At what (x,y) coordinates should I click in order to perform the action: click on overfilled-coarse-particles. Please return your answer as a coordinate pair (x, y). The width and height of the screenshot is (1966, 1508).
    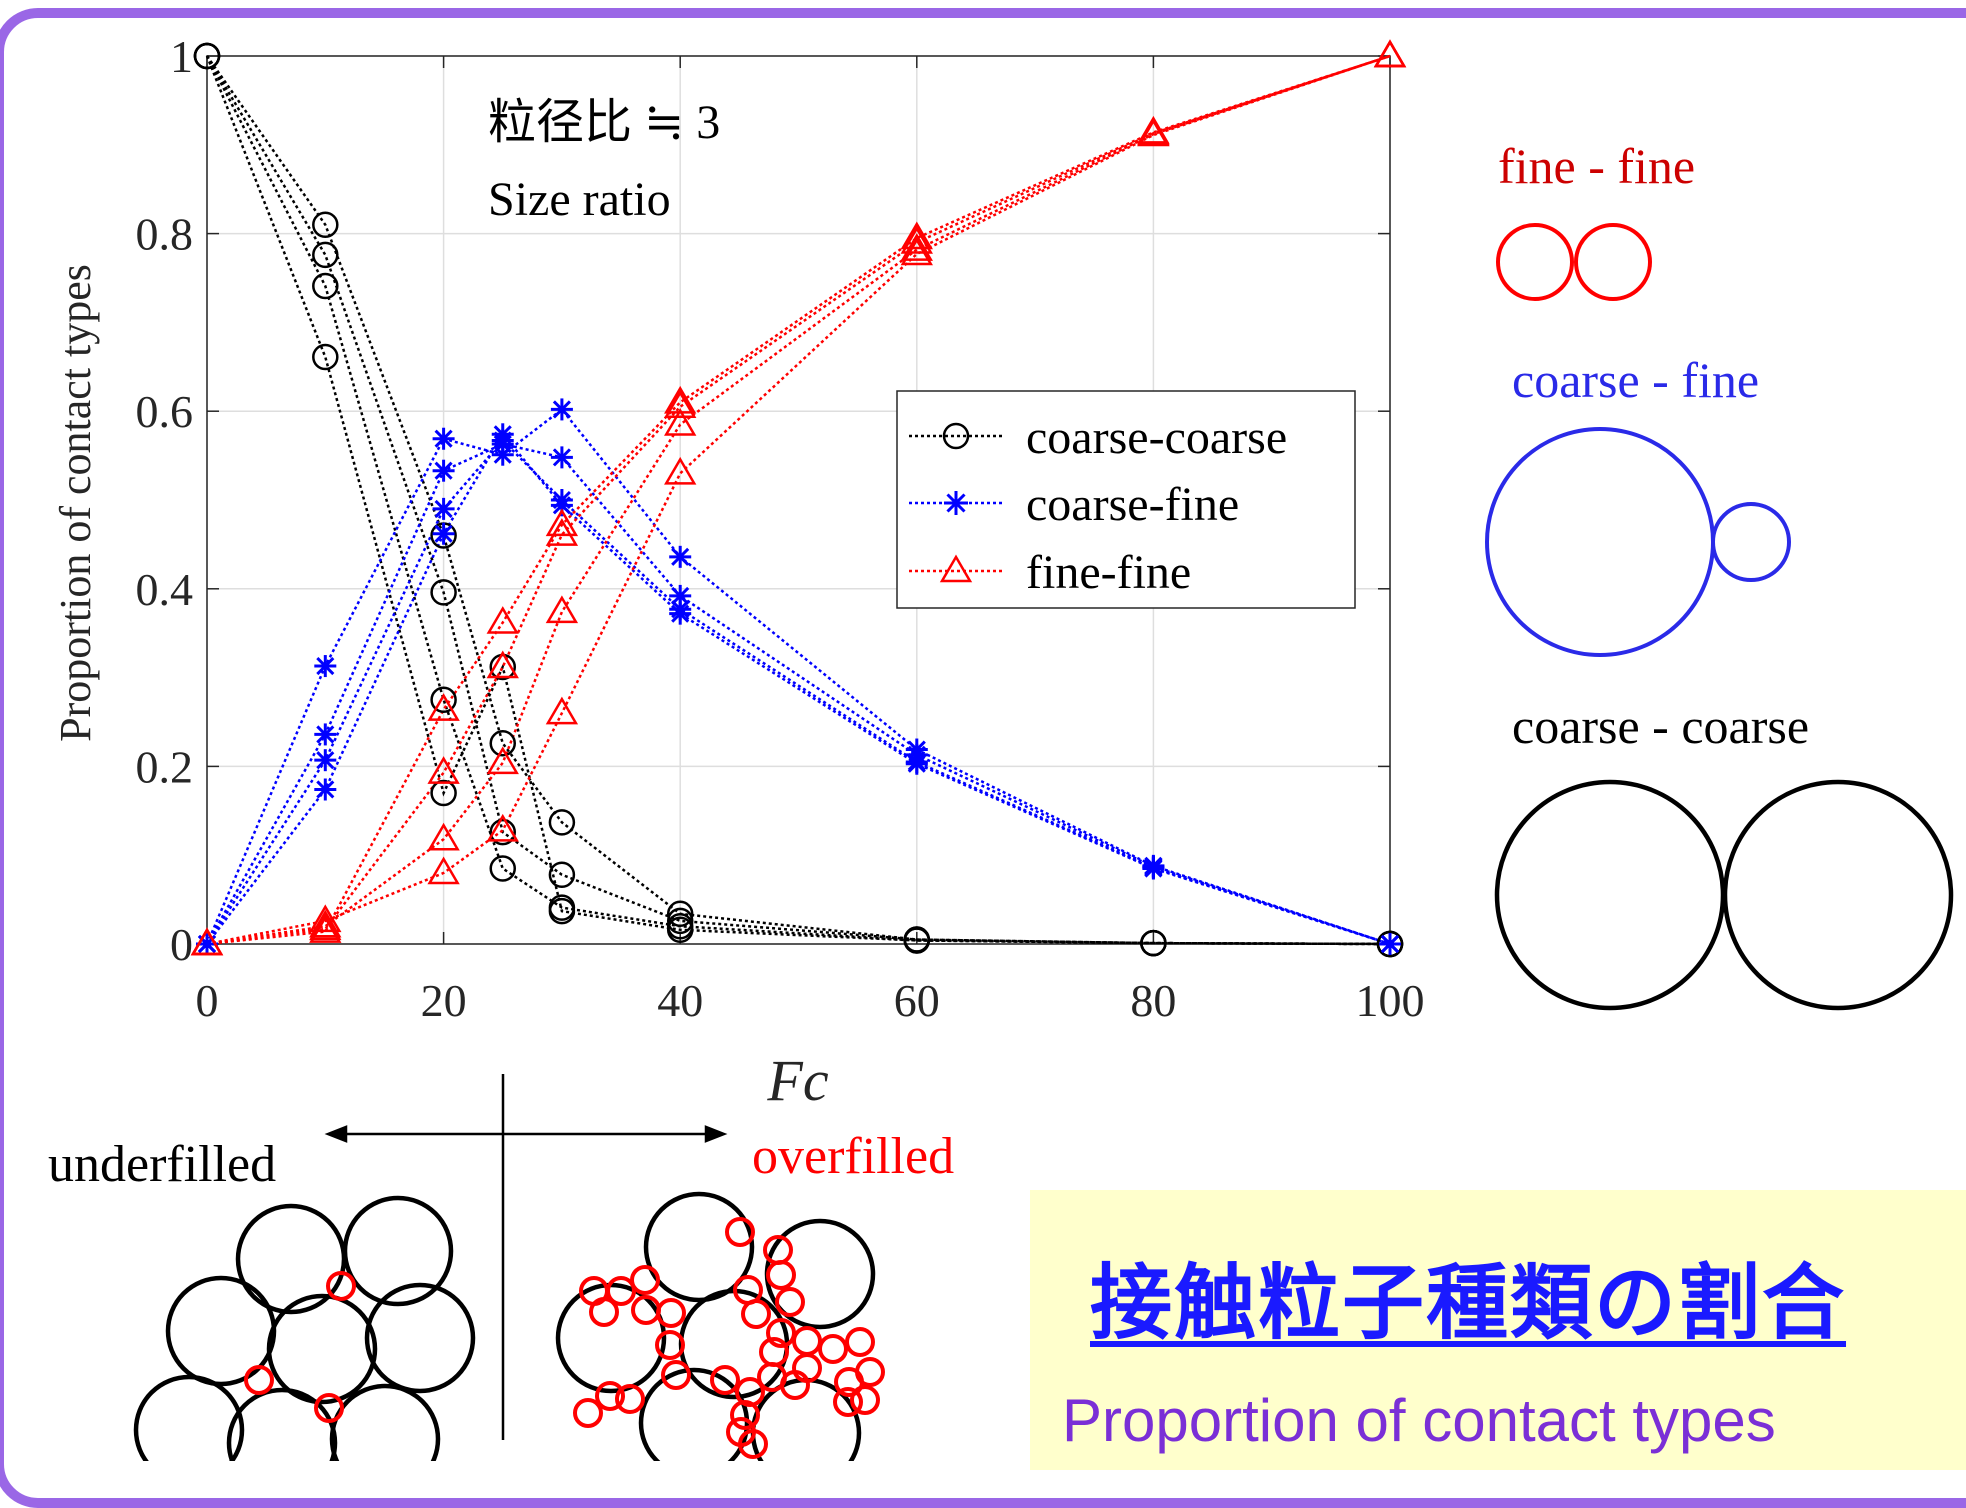
    Looking at the image, I should click on (715, 1326).